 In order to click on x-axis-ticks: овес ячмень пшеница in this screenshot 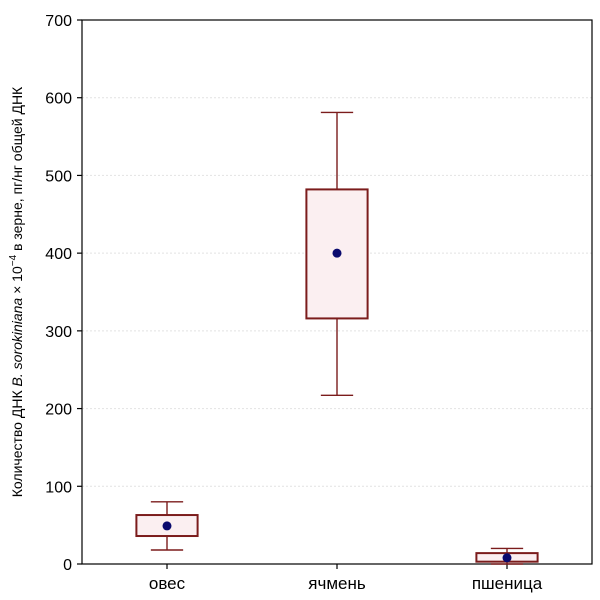, I will do `click(346, 578)`.